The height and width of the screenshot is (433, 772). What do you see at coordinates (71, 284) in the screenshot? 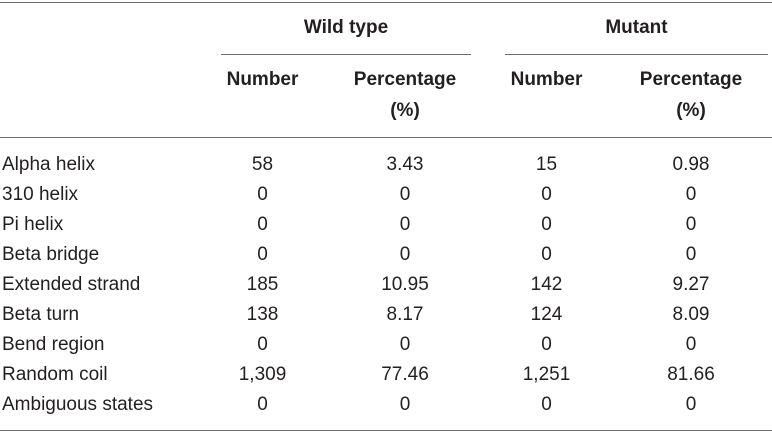
I see `row-label: Extended strand` at bounding box center [71, 284].